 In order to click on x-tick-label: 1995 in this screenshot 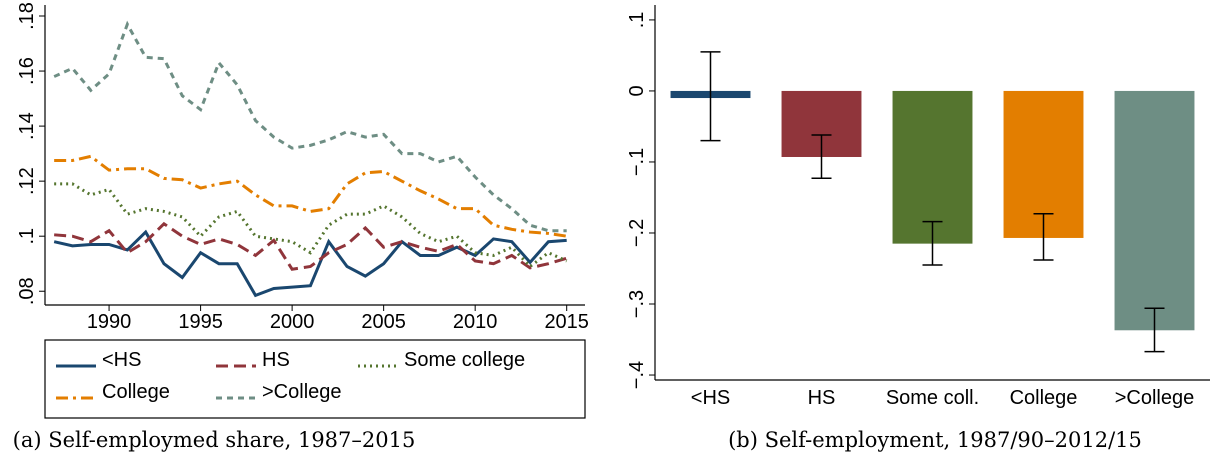, I will do `click(200, 322)`.